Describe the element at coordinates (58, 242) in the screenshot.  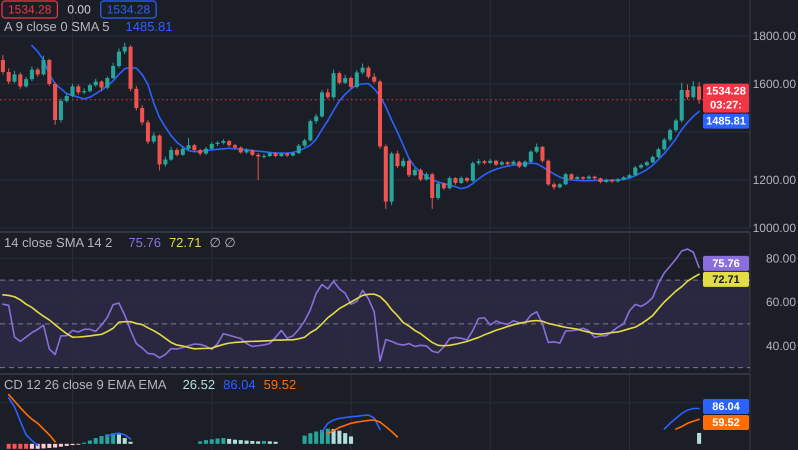
I see `chart-title: 14 close SMA 14 2` at that location.